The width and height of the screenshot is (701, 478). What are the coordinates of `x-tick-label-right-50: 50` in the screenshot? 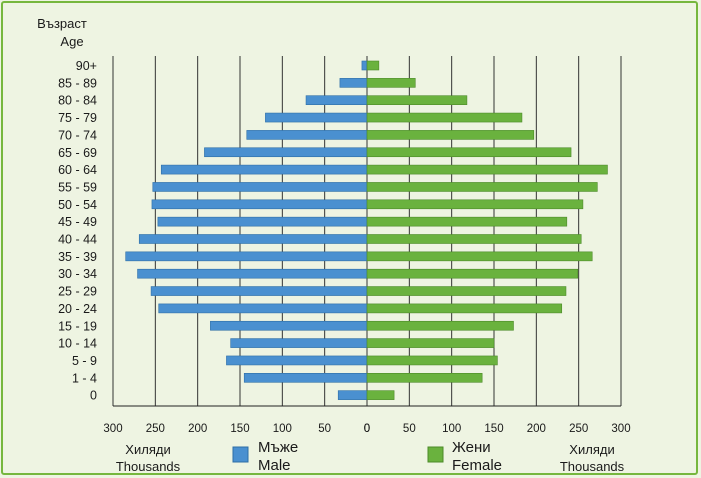 It's located at (409, 429).